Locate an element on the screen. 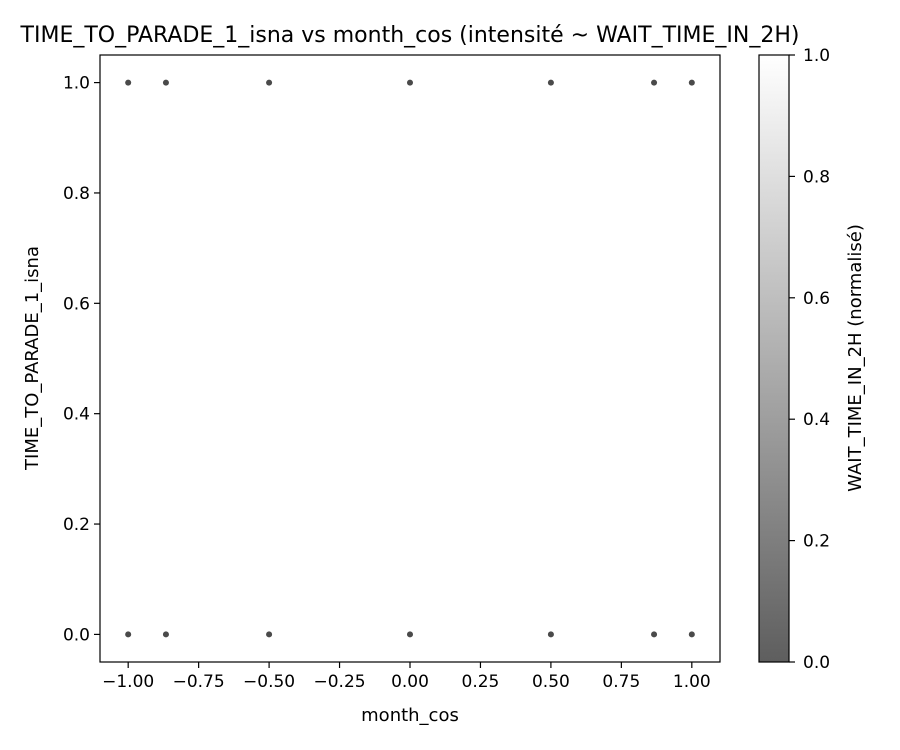 This screenshot has height=750, width=900. x-tick-label-0: −1.00 is located at coordinates (128, 682).